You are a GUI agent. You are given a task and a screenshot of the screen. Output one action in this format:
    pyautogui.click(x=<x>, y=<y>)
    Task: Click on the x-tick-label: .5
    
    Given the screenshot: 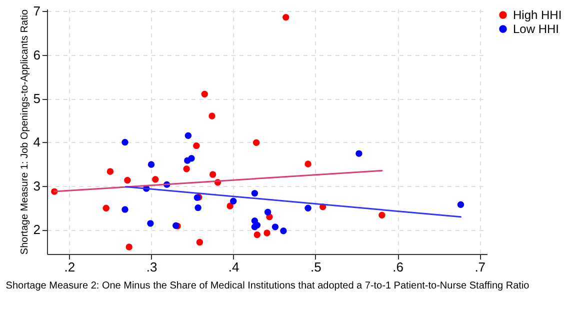 What is the action you would take?
    pyautogui.click(x=316, y=267)
    